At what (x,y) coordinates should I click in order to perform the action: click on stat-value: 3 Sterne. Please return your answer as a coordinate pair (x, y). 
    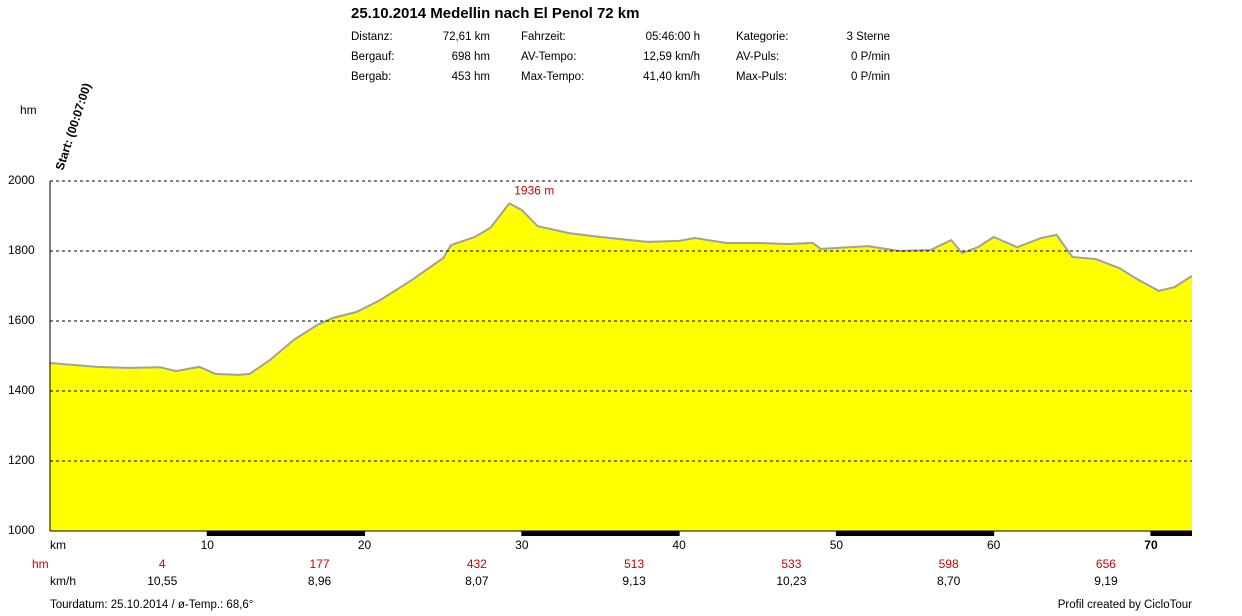
    Looking at the image, I should click on (868, 37).